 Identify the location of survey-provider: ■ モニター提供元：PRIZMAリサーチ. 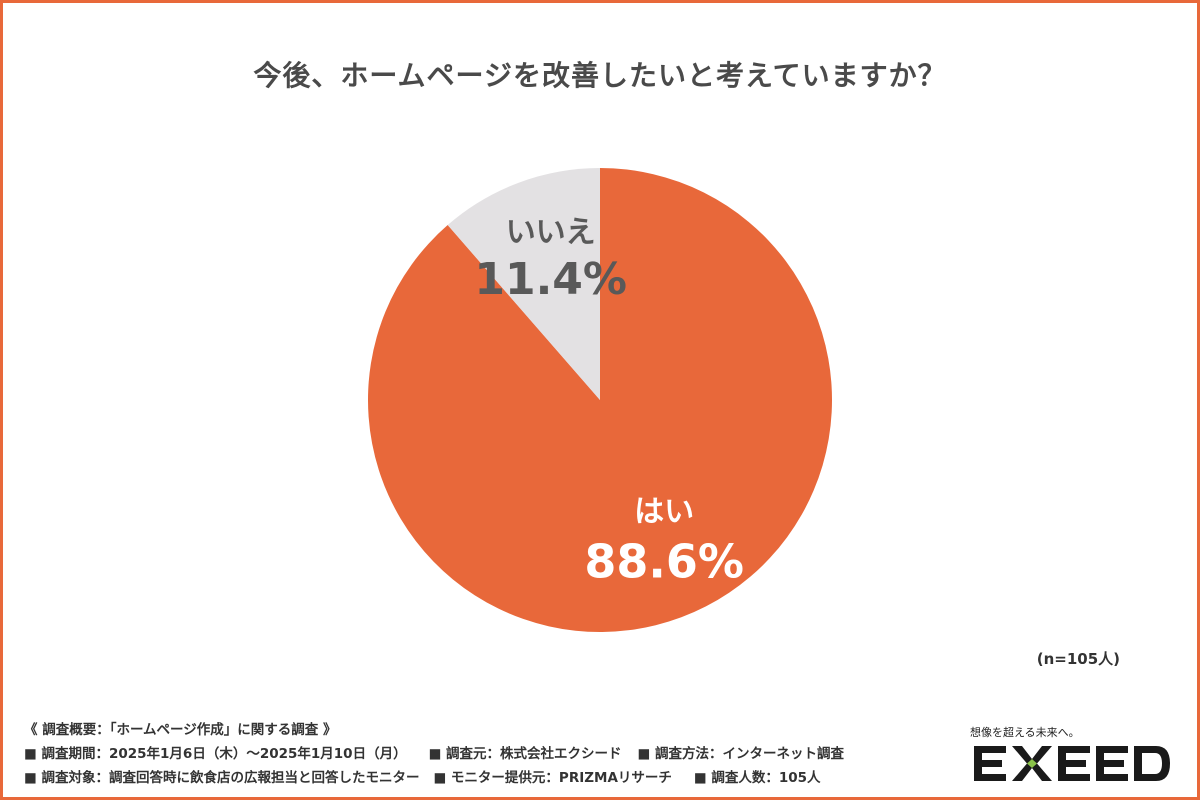
(552, 778).